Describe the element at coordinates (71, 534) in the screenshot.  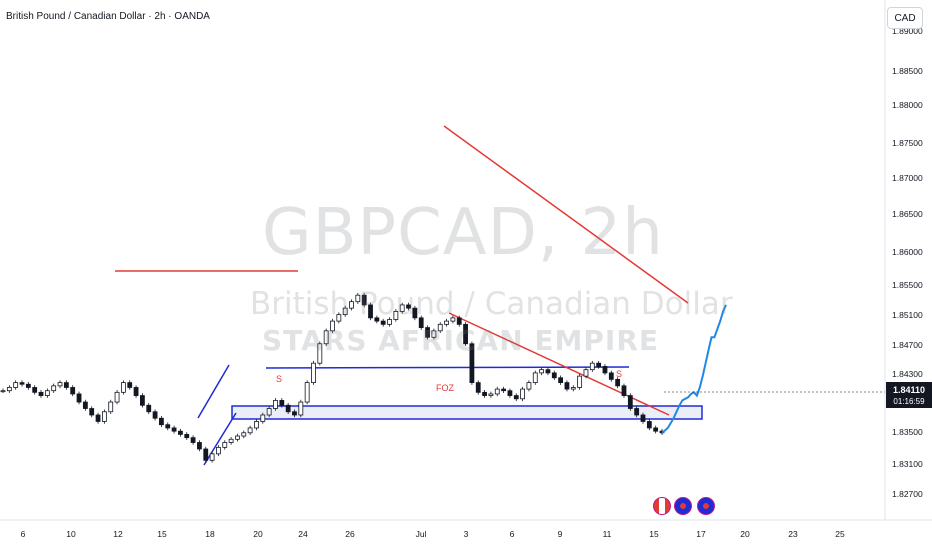
I see `time-tick-label: 10` at that location.